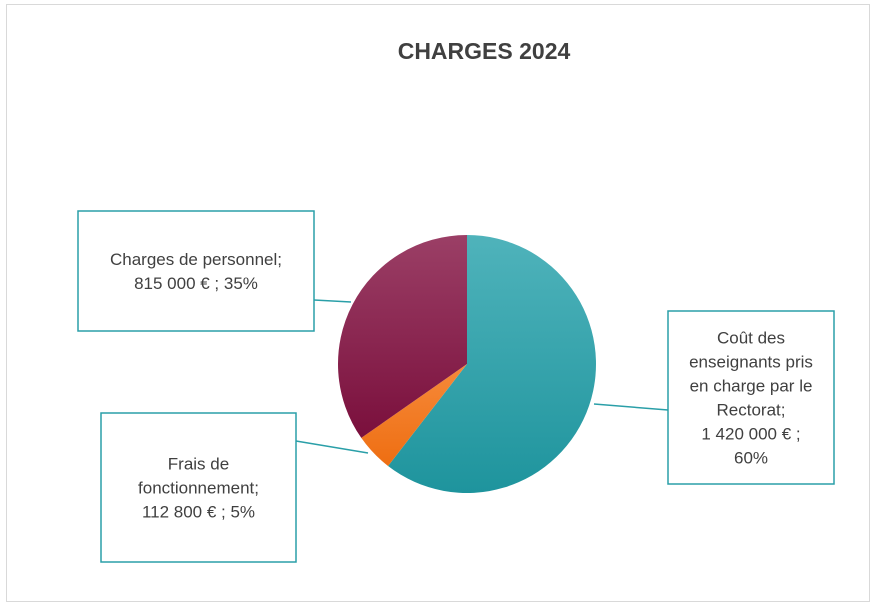  What do you see at coordinates (751, 338) in the screenshot?
I see `data-label-line: Coût des` at bounding box center [751, 338].